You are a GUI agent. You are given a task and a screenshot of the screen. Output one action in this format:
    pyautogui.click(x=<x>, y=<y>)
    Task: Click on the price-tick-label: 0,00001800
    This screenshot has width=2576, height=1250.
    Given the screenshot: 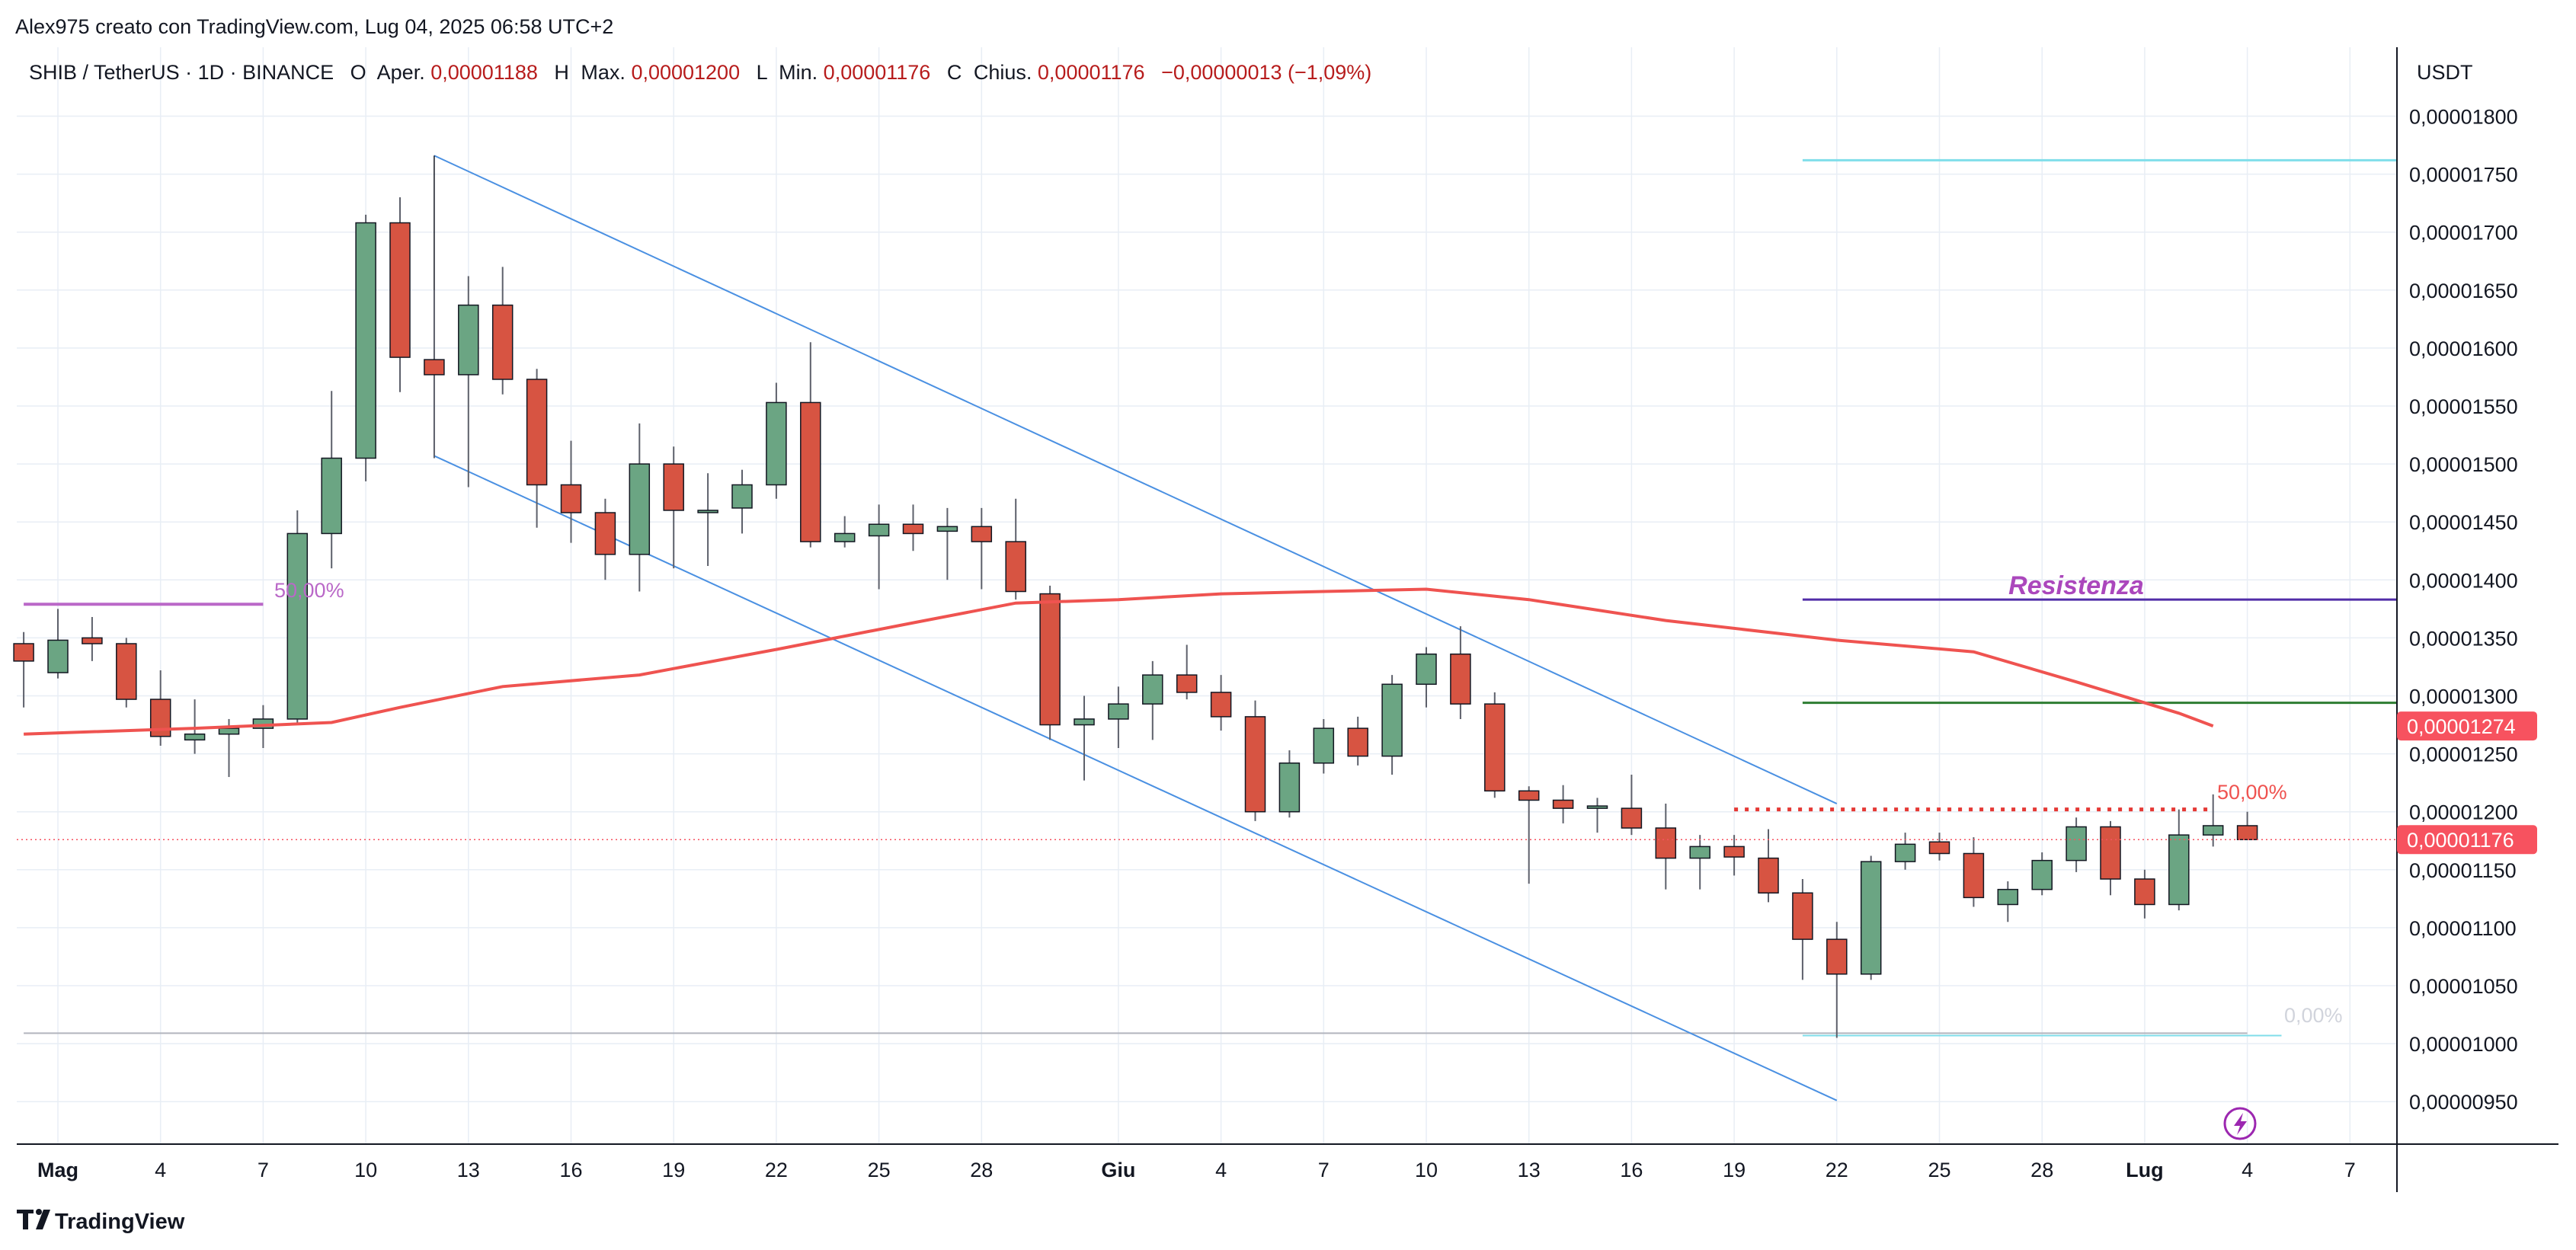 What is the action you would take?
    pyautogui.click(x=2463, y=117)
    